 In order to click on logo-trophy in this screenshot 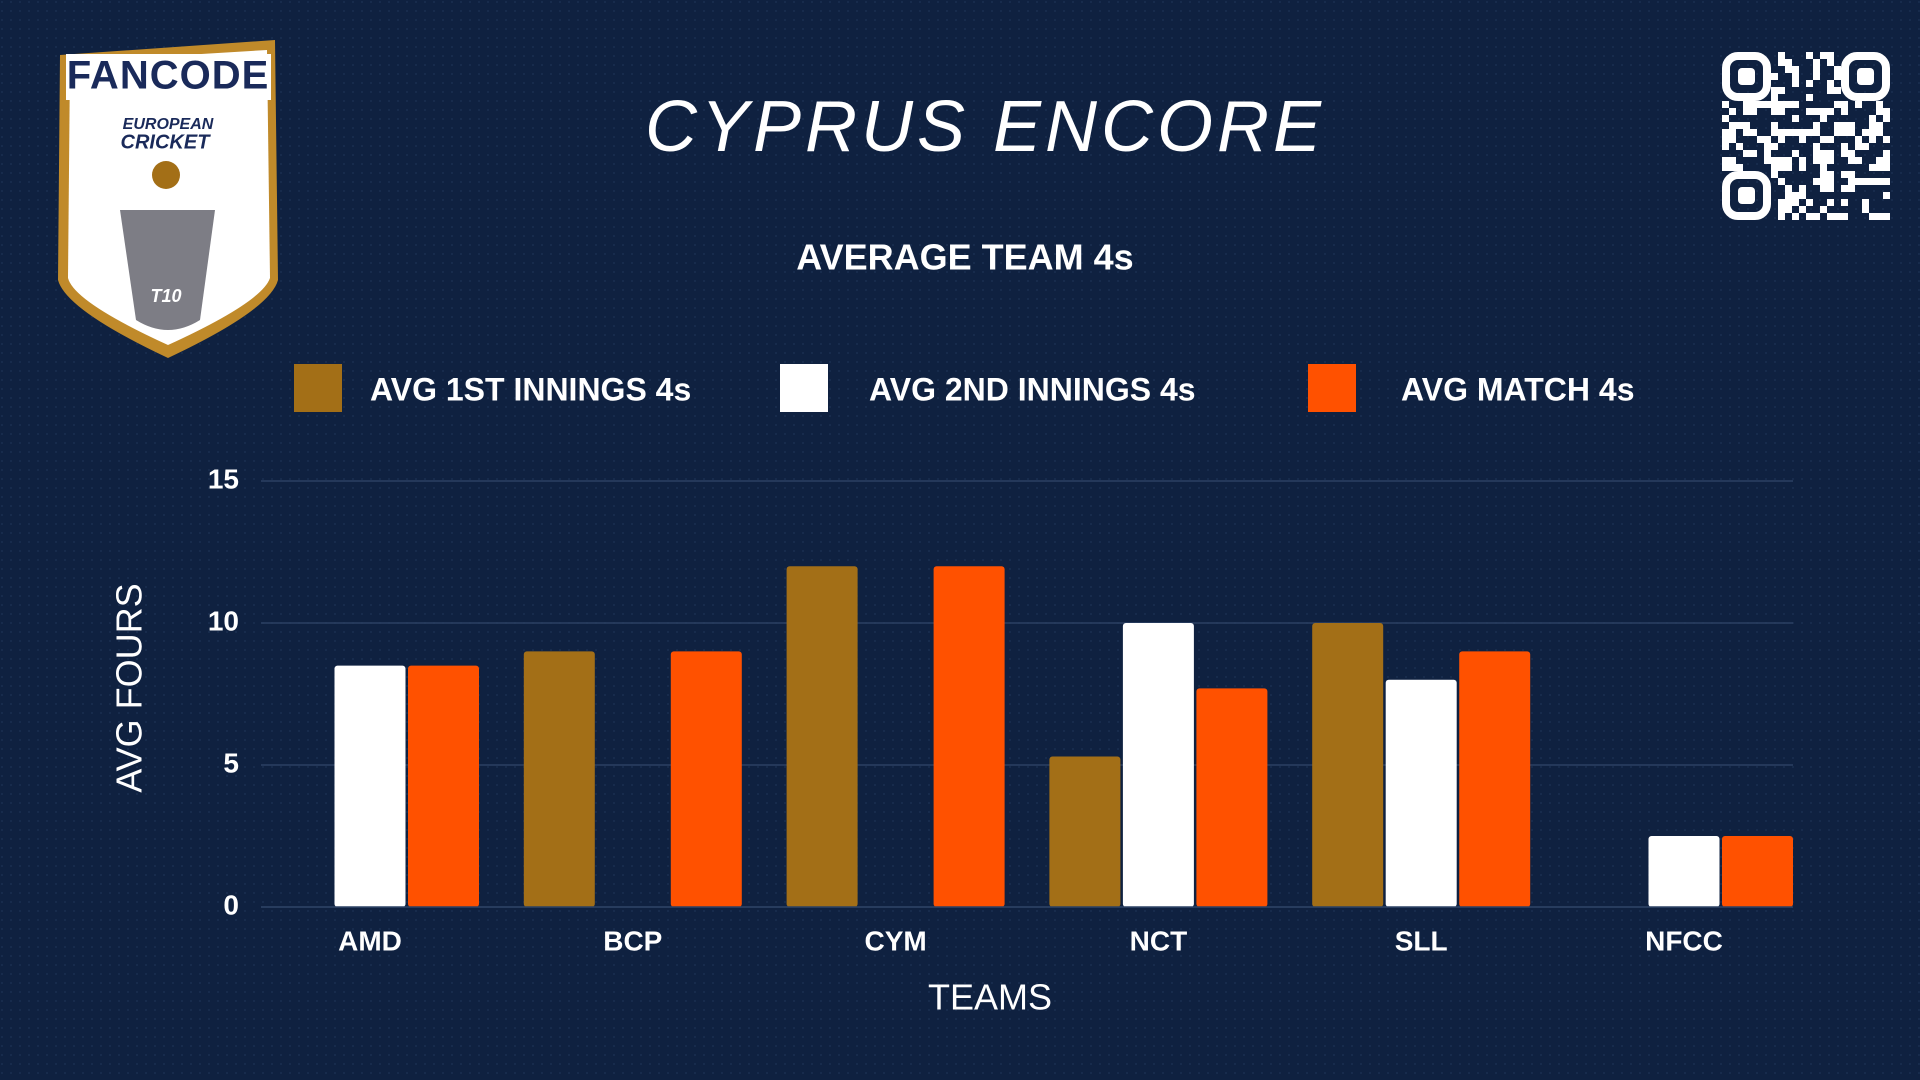, I will do `click(167, 270)`.